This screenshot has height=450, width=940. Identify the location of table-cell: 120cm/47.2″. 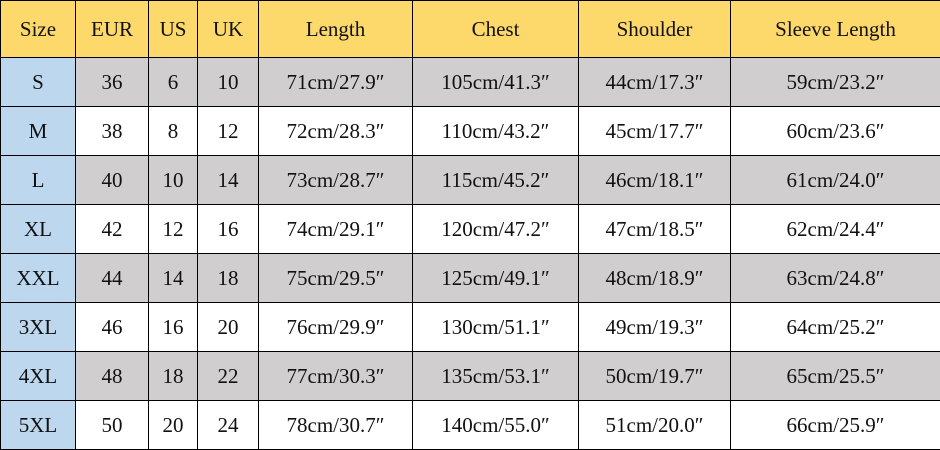
(496, 229).